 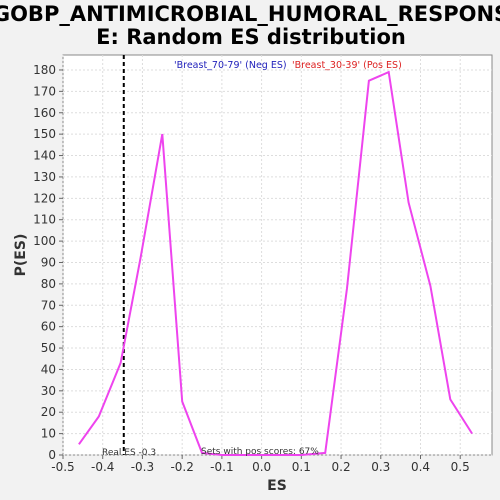 What do you see at coordinates (277, 486) in the screenshot?
I see `x-axis-label: ES` at bounding box center [277, 486].